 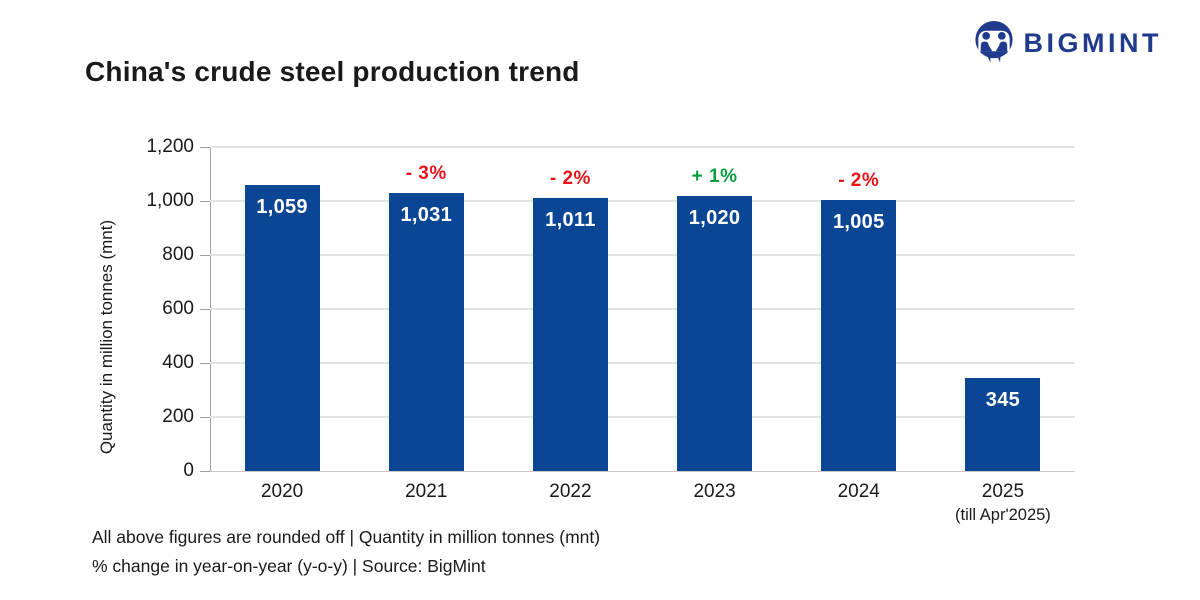 What do you see at coordinates (426, 173) in the screenshot?
I see `yoy-change-label: - 3%` at bounding box center [426, 173].